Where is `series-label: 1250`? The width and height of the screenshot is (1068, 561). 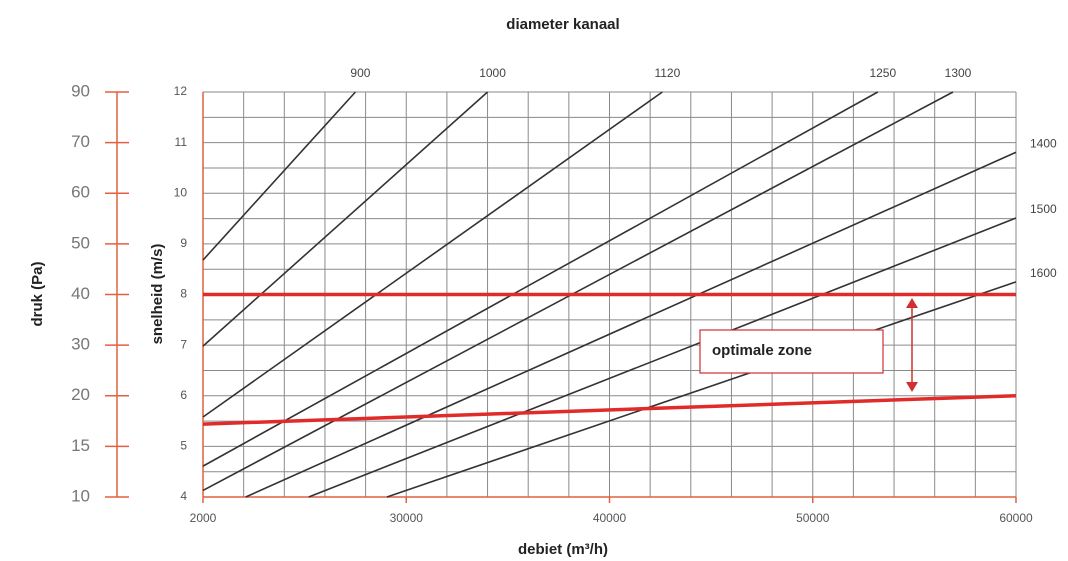 series-label: 1250 is located at coordinates (882, 73).